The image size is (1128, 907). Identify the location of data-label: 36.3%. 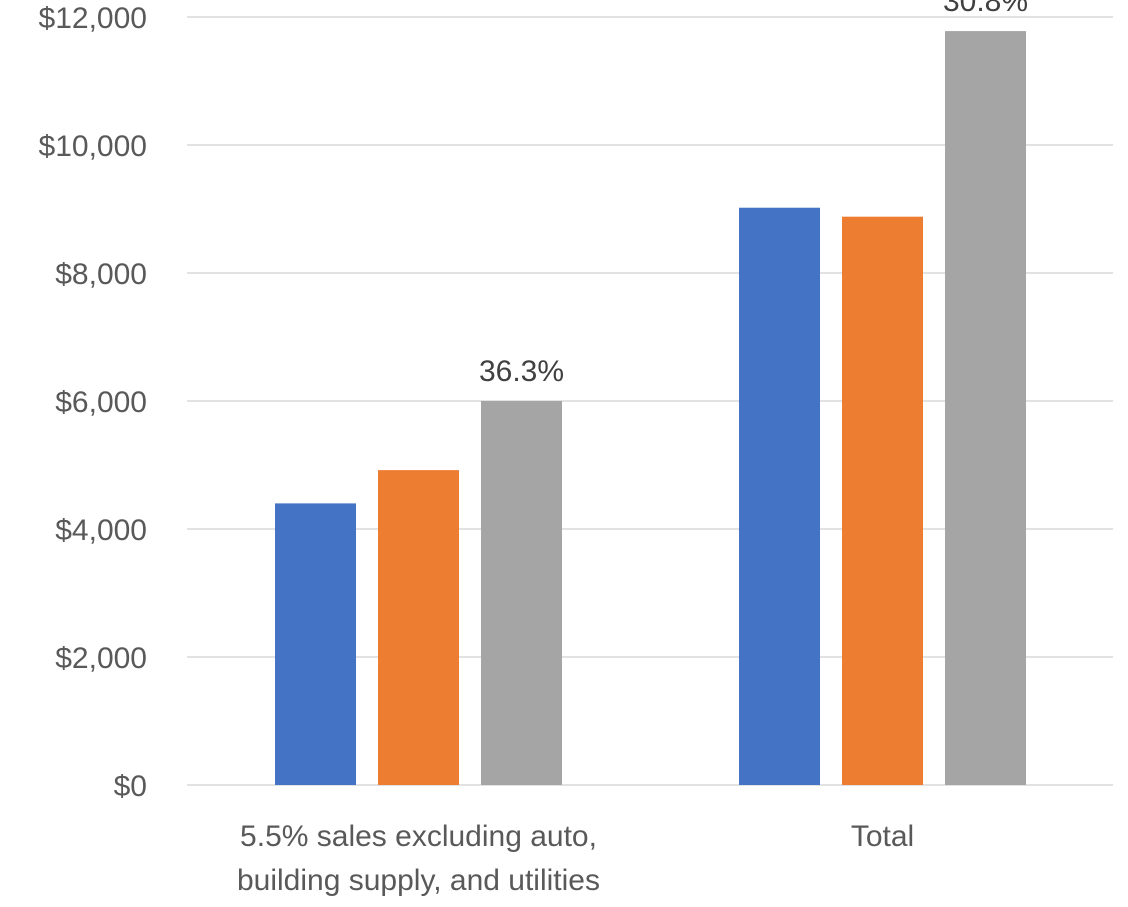
(521, 371).